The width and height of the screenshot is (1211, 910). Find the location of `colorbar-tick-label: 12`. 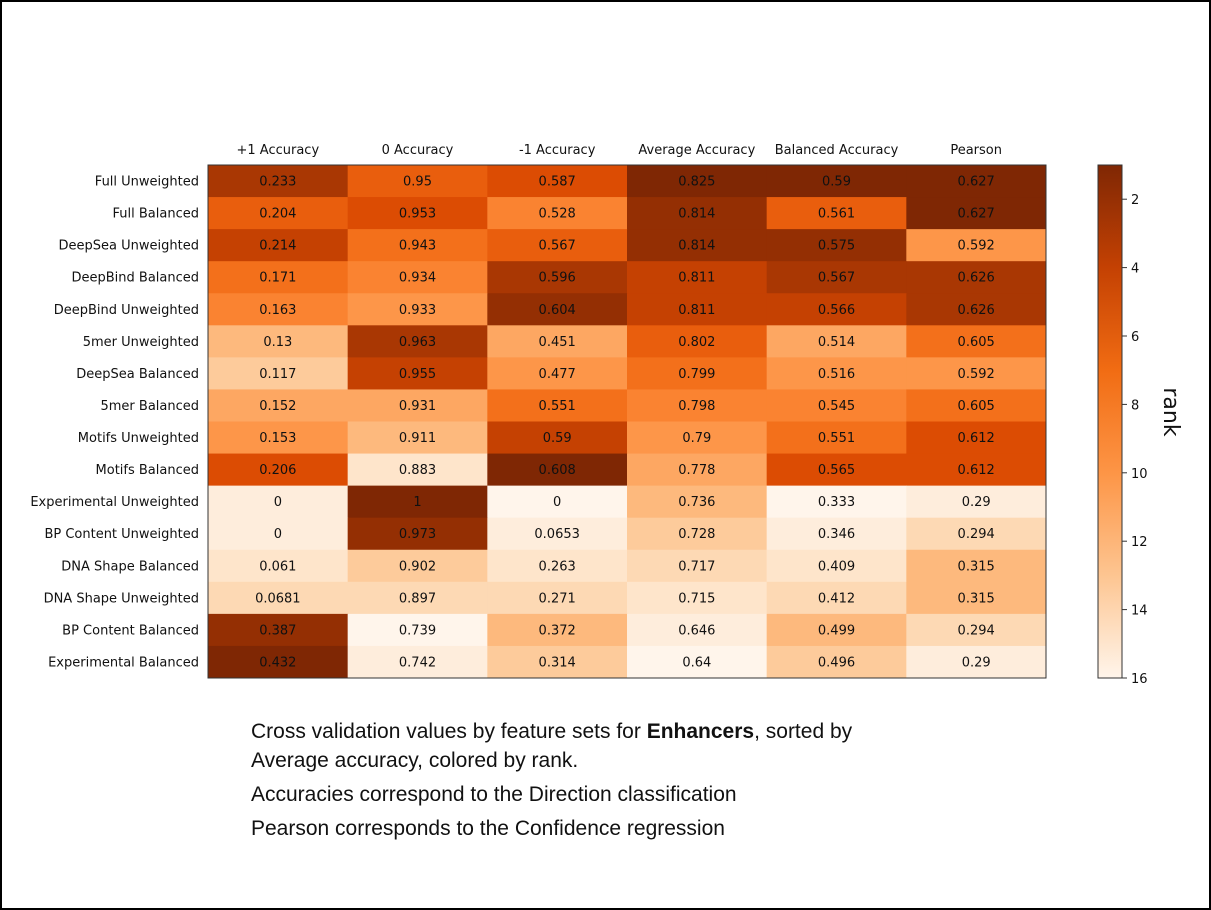

colorbar-tick-label: 12 is located at coordinates (1139, 542).